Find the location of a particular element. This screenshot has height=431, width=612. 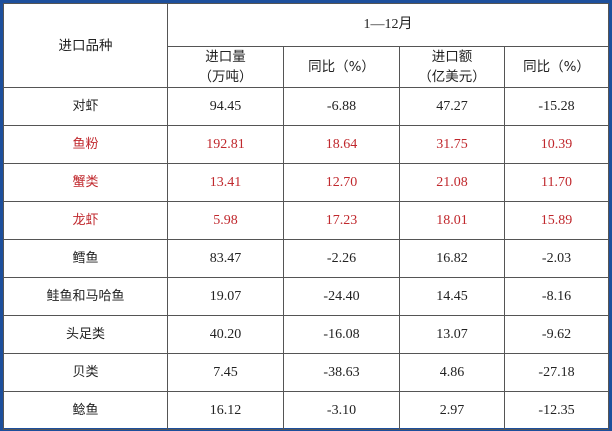

import-value-cell: 47.27 is located at coordinates (452, 106).